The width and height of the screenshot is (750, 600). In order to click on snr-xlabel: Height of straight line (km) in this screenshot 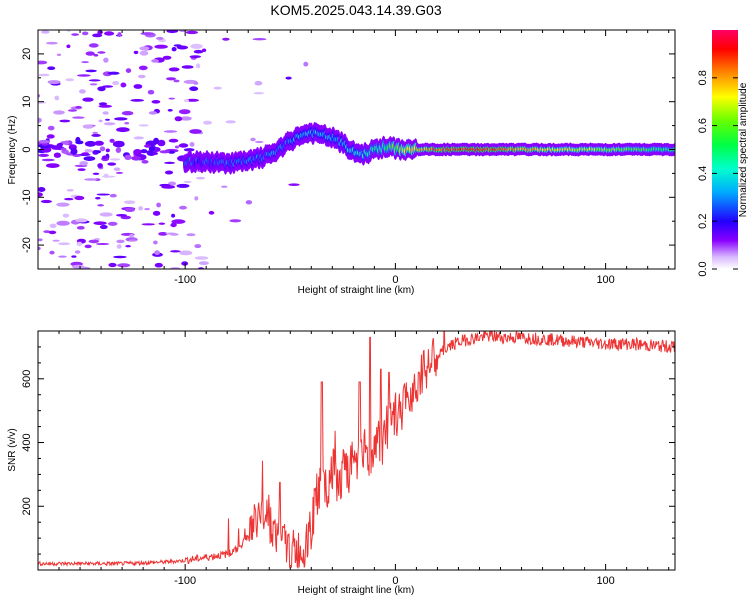, I will do `click(356, 590)`.